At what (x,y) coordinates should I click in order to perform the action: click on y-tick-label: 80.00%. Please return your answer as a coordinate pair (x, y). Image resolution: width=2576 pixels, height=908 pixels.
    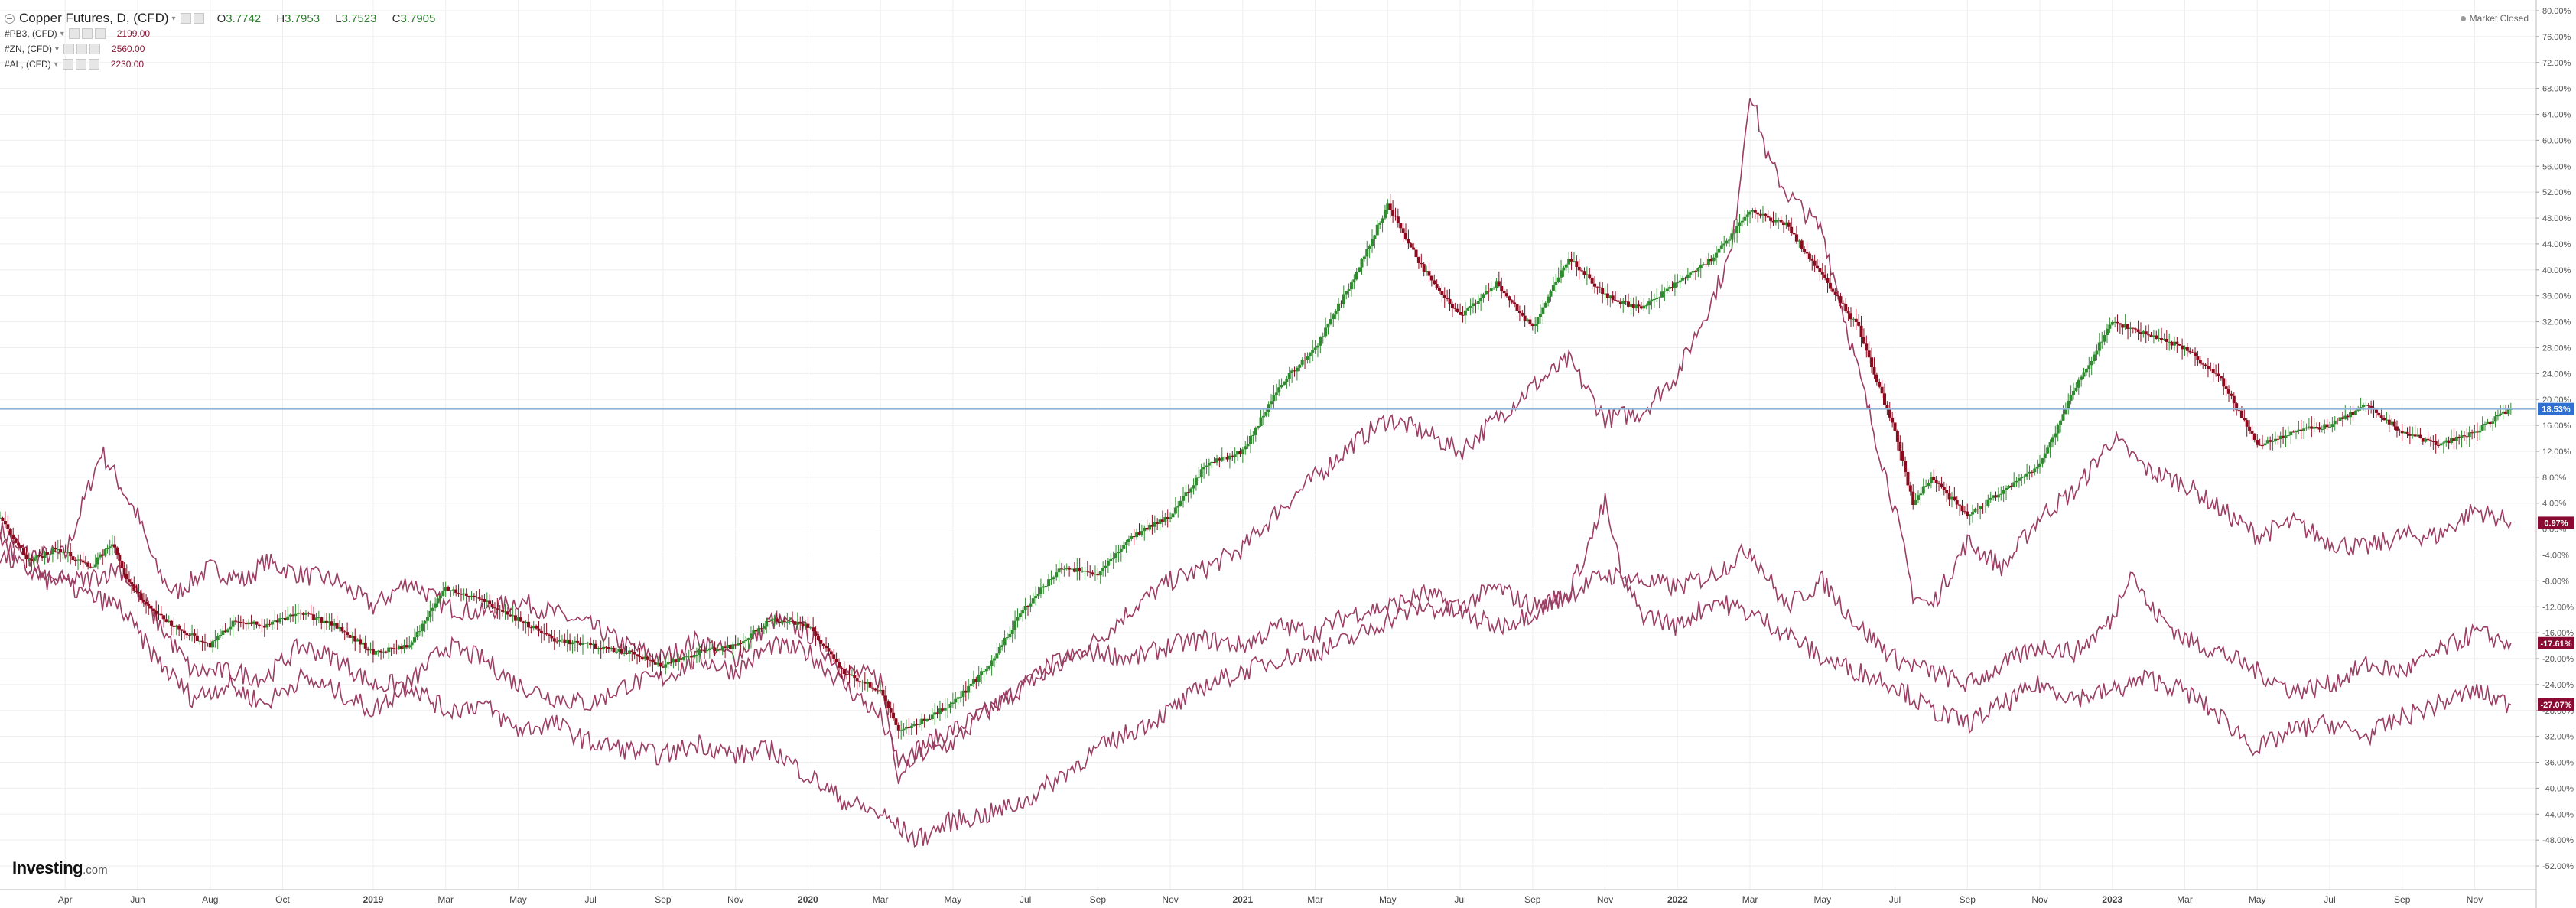
    Looking at the image, I should click on (2556, 11).